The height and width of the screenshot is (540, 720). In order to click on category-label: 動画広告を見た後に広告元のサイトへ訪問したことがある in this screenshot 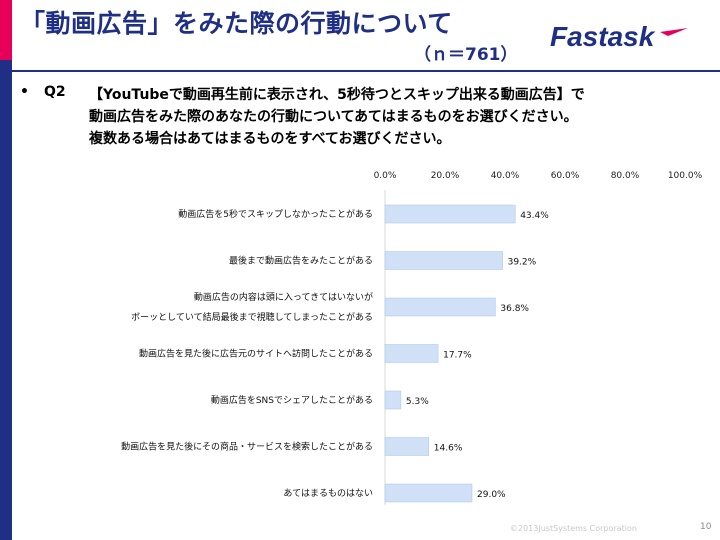, I will do `click(256, 354)`.